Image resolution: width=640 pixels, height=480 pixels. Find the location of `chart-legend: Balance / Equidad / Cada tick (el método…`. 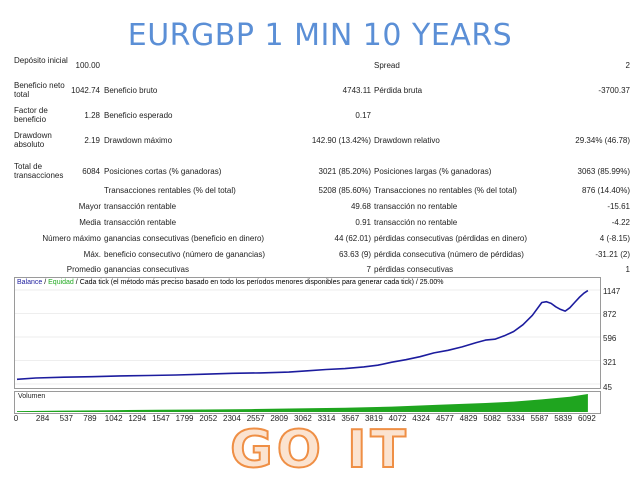

chart-legend: Balance / Equidad / Cada tick (el método… is located at coordinates (230, 282).